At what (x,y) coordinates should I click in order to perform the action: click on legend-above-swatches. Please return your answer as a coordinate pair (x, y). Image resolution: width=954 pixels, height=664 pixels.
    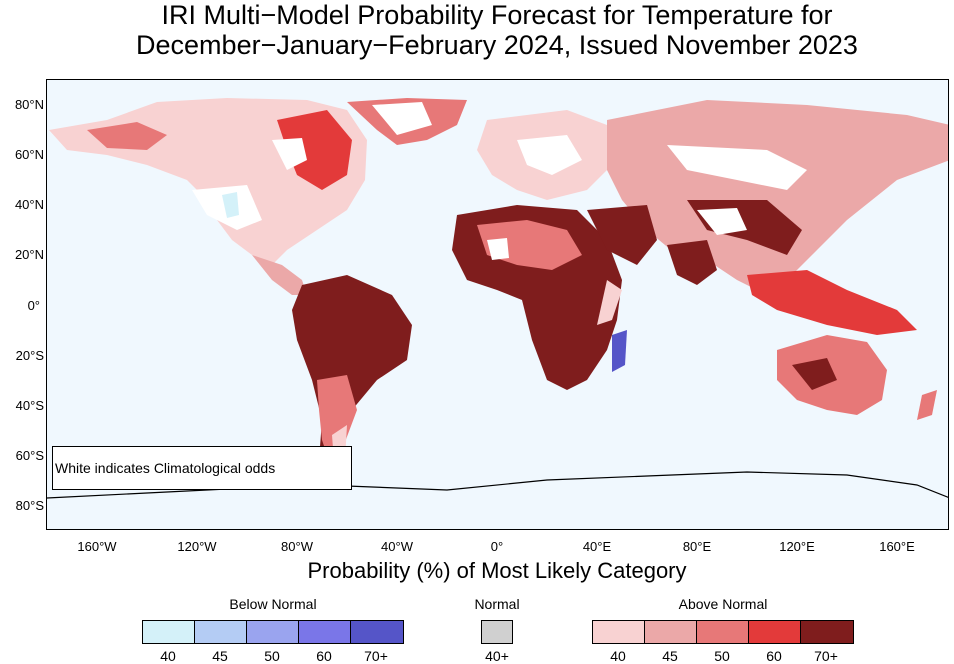
    Looking at the image, I should click on (723, 632).